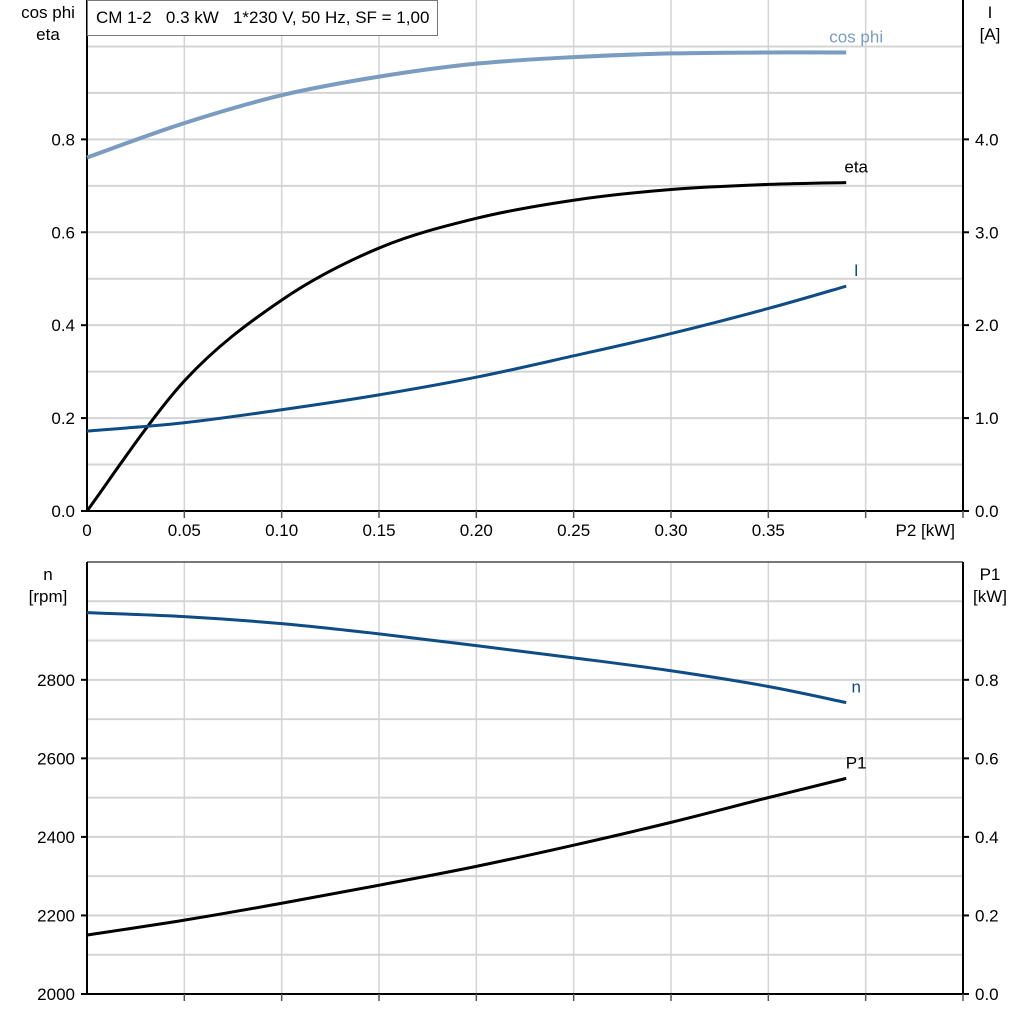 Image resolution: width=1024 pixels, height=1029 pixels. I want to click on x-tick-label: 0, so click(86, 530).